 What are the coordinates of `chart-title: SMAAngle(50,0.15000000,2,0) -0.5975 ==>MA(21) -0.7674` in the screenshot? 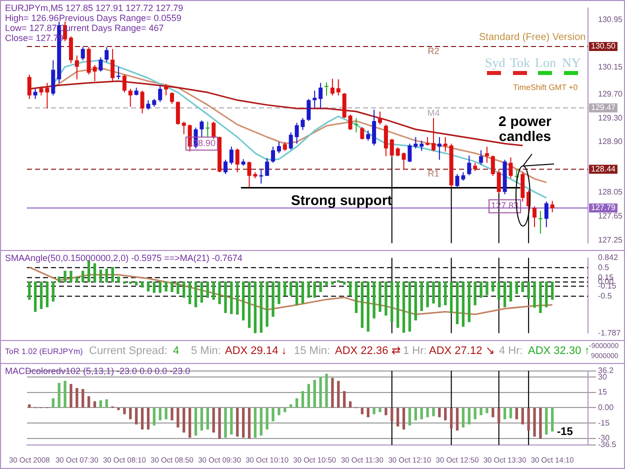 It's located at (123, 258).